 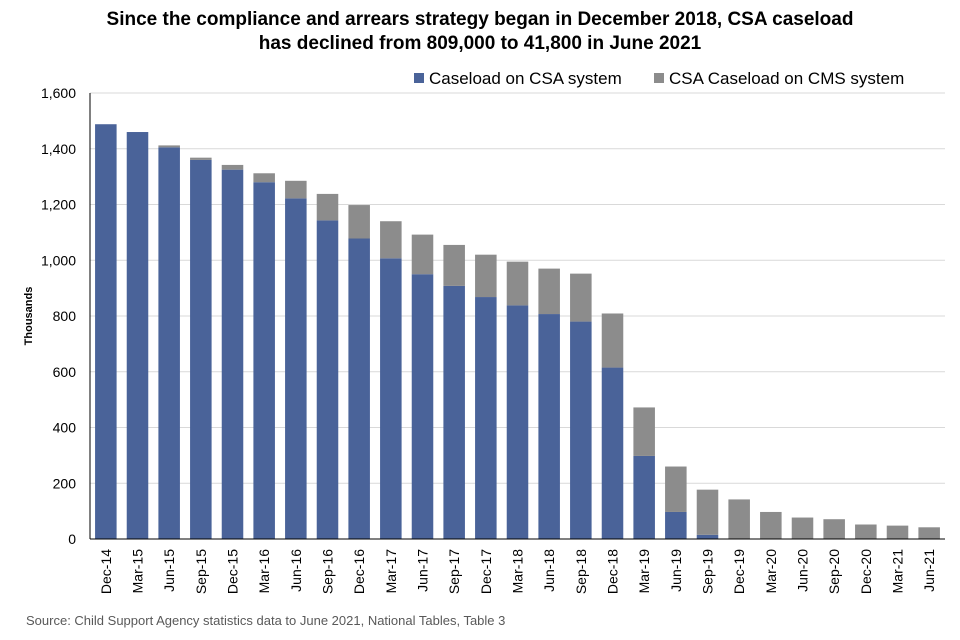 I want to click on y-tick-label: 1,600, so click(x=58, y=93).